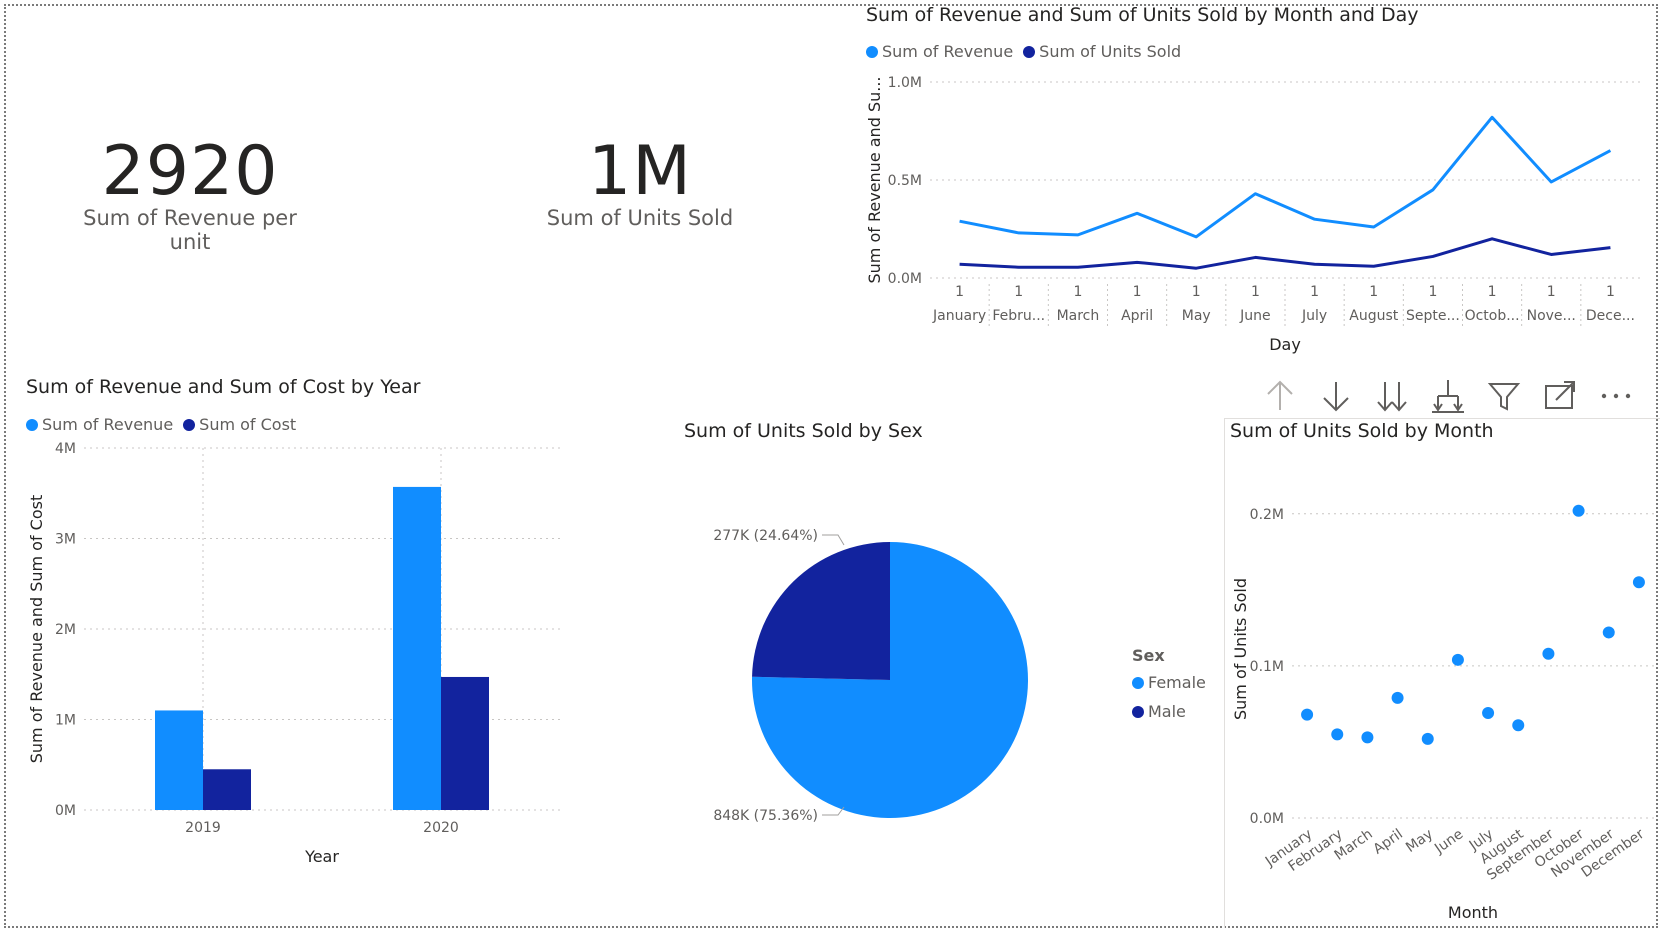 Image resolution: width=1664 pixels, height=934 pixels. I want to click on x-tick-label: June, so click(1255, 316).